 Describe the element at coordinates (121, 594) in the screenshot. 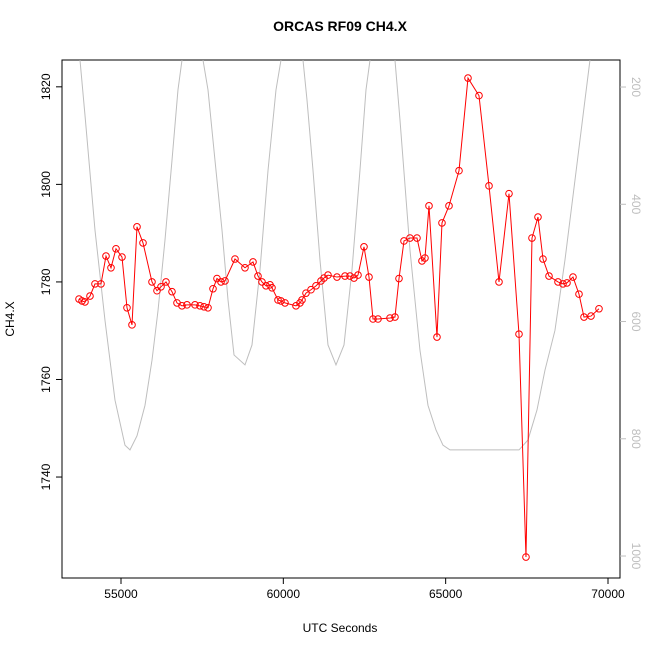

I see `x-tick-label: 55000` at that location.